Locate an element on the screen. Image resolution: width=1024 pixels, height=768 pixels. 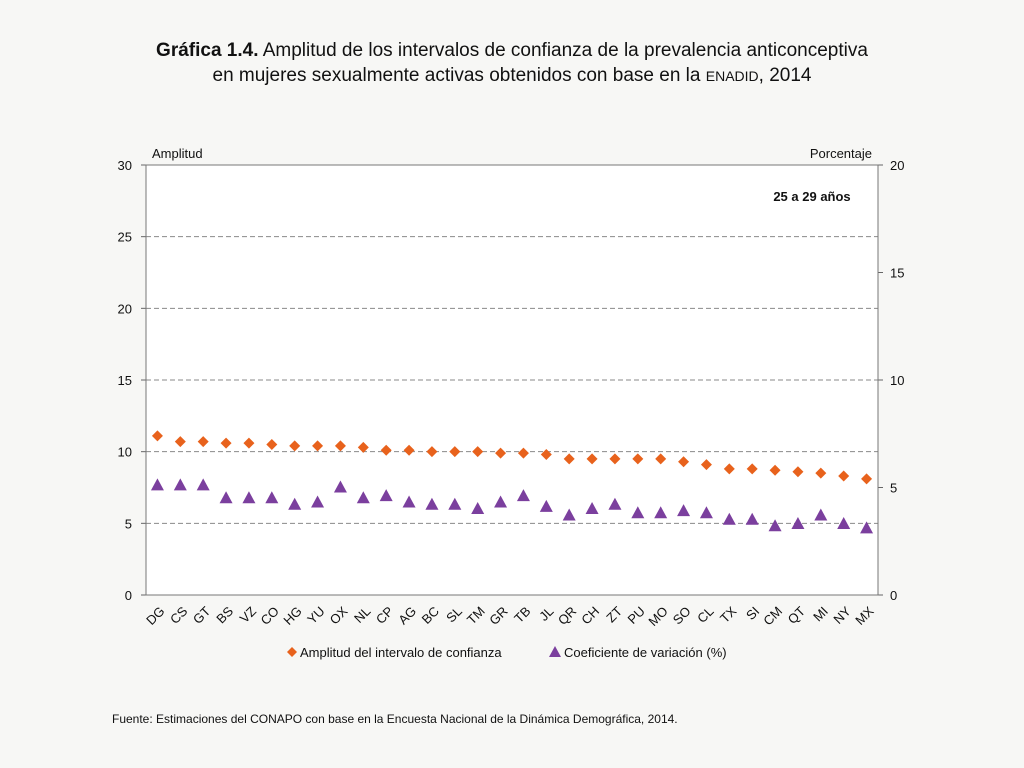
x-tick-label: CS is located at coordinates (179, 615).